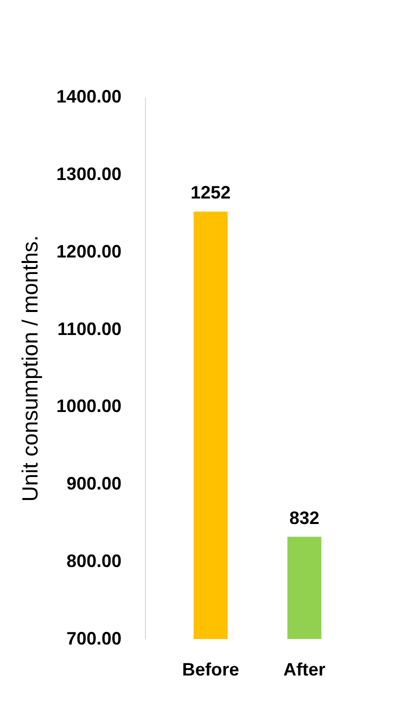 The height and width of the screenshot is (720, 407). Describe the element at coordinates (304, 670) in the screenshot. I see `x-tick-label: After` at that location.